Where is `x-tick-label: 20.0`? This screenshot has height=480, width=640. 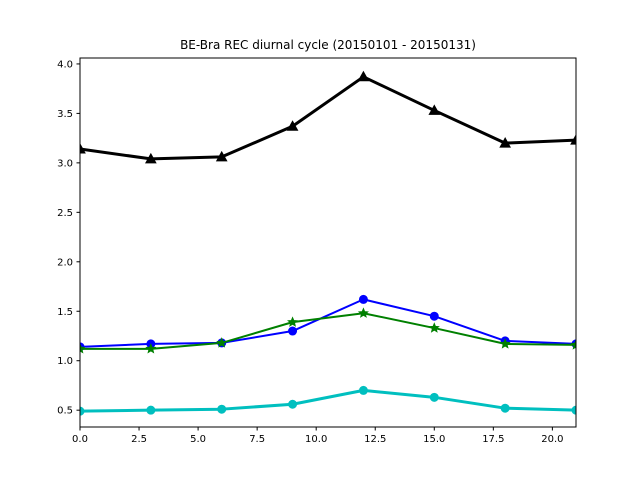
x-tick-label: 20.0 is located at coordinates (552, 439).